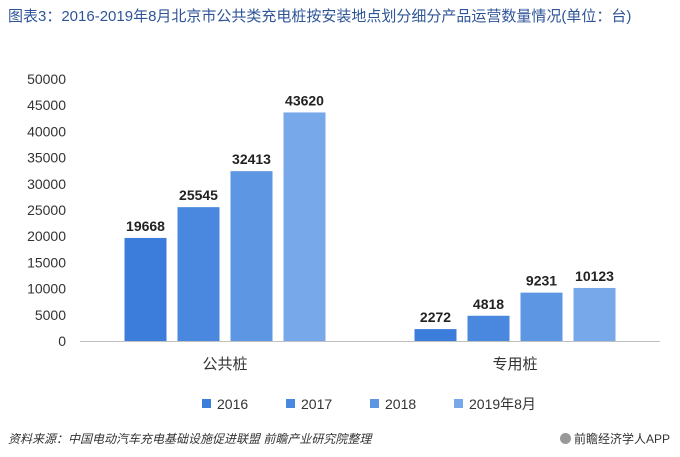  I want to click on data-label: 2272, so click(435, 317).